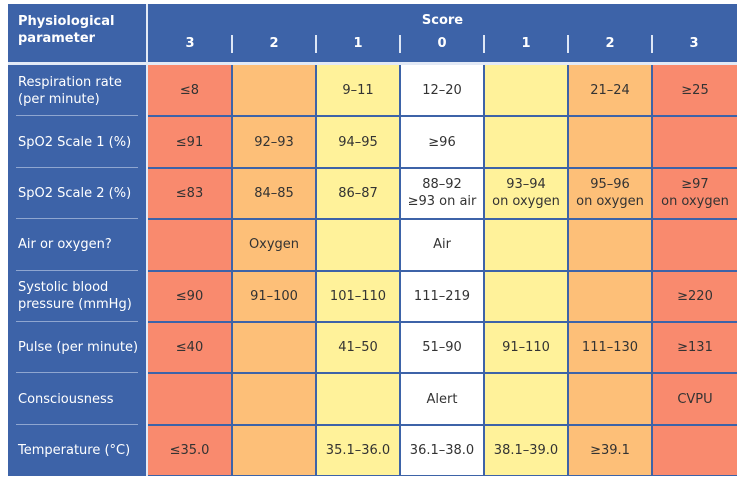 The height and width of the screenshot is (483, 749). I want to click on score-cell: 86–87, so click(358, 193).